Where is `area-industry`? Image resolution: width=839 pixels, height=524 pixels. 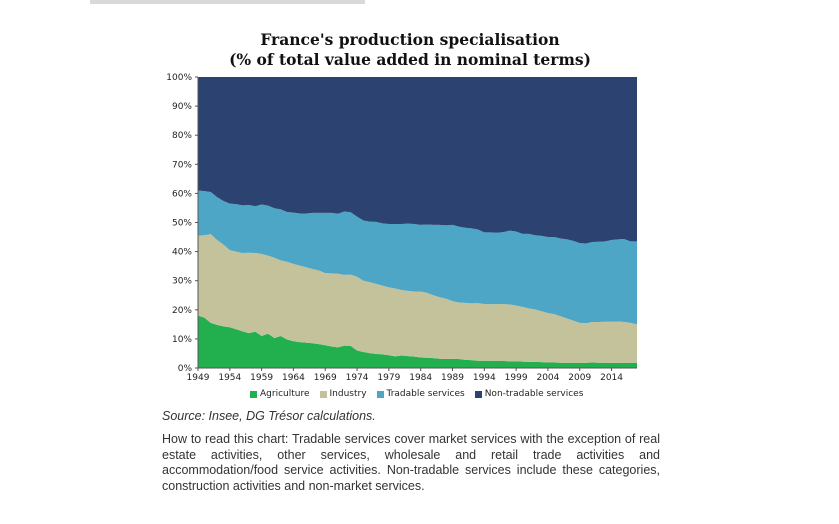
area-industry is located at coordinates (417, 299).